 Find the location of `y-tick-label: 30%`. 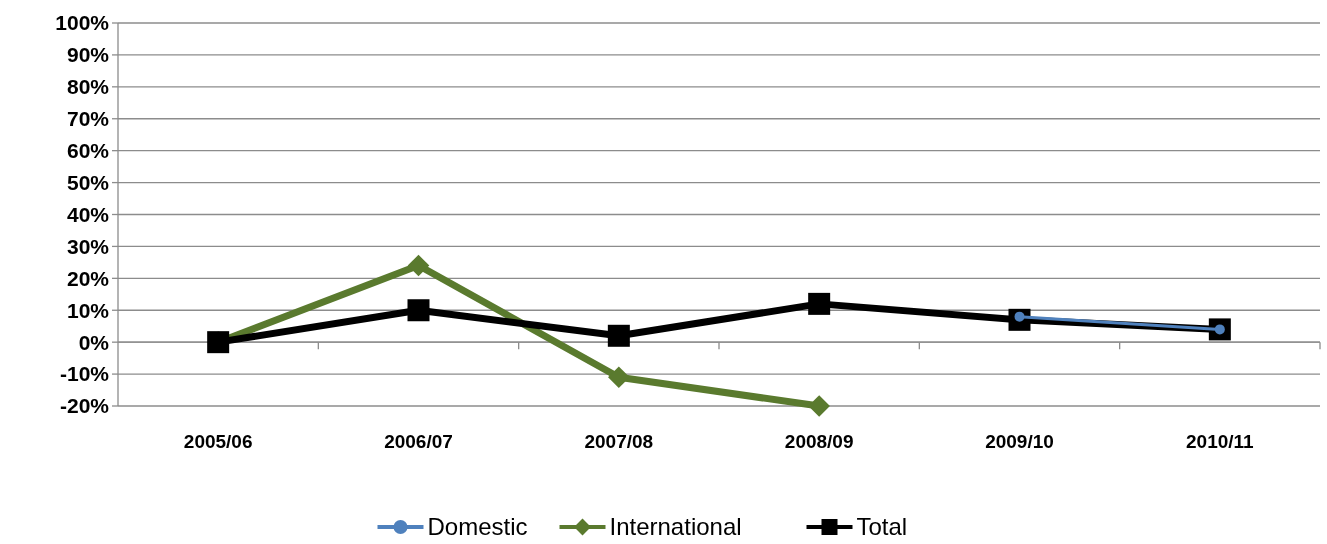

y-tick-label: 30% is located at coordinates (88, 246).